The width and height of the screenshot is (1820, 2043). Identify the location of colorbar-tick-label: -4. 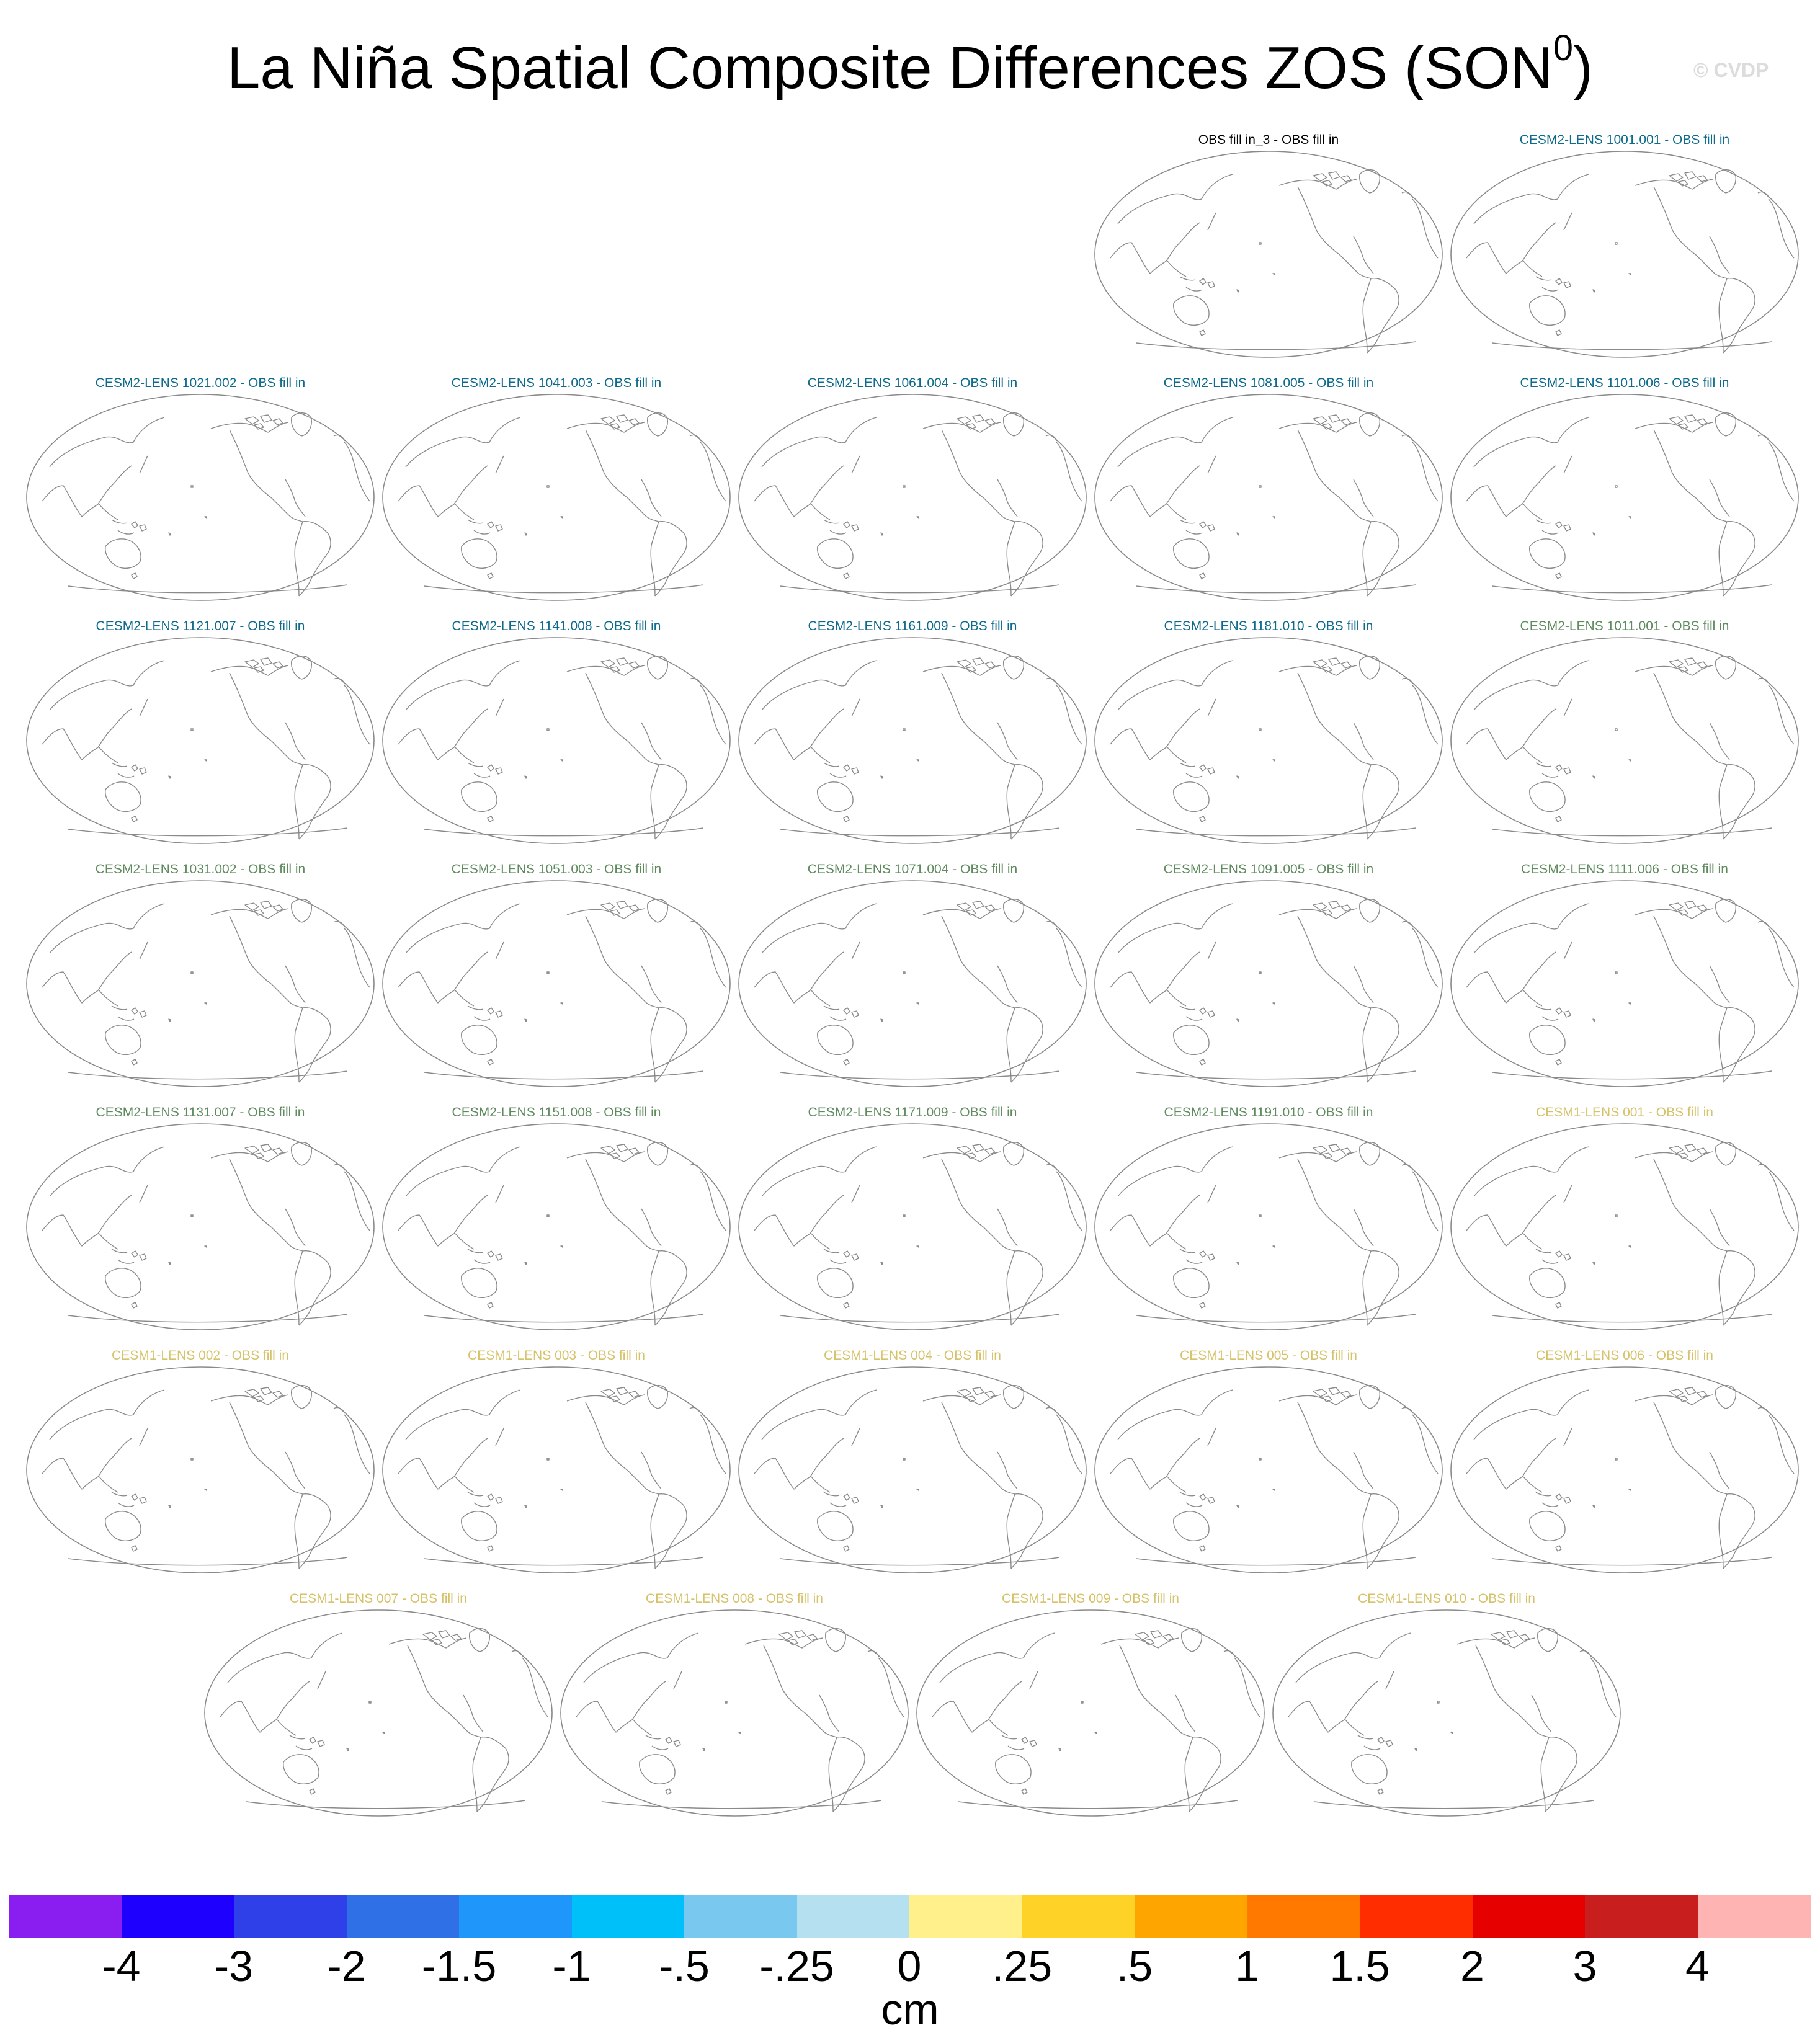
(121, 1966).